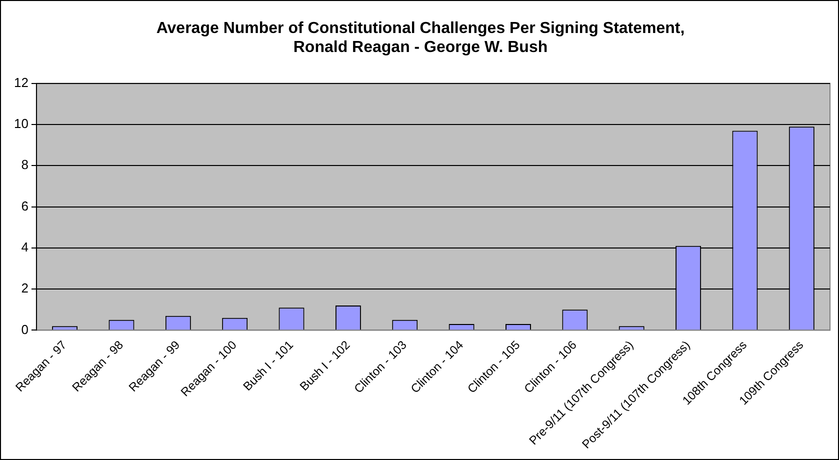  I want to click on y-tick-label: 2, so click(24, 288).